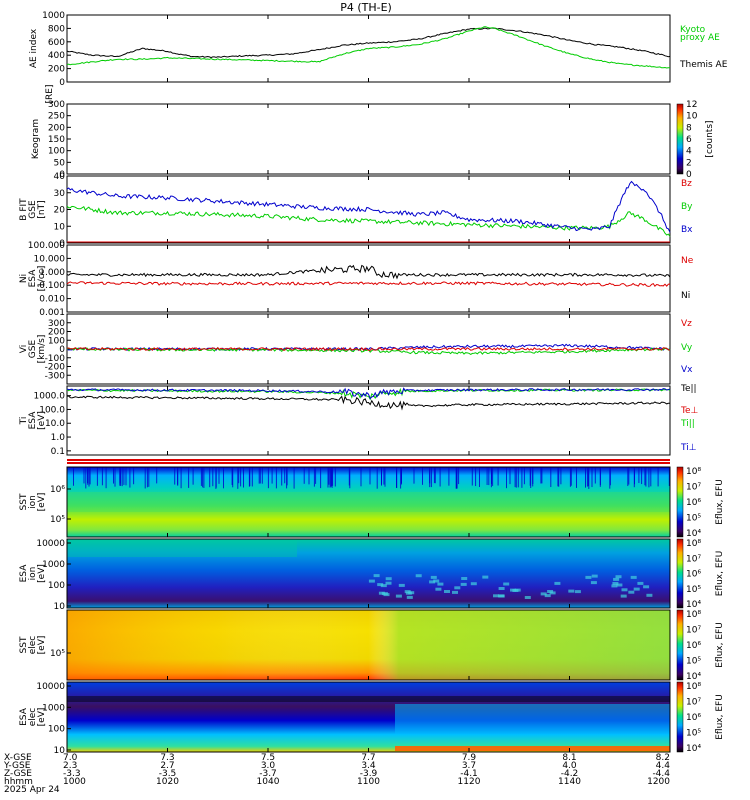 This screenshot has width=750, height=800. Describe the element at coordinates (693, 30) in the screenshot. I see `ae-panel-legend-0: Kyoto` at that location.